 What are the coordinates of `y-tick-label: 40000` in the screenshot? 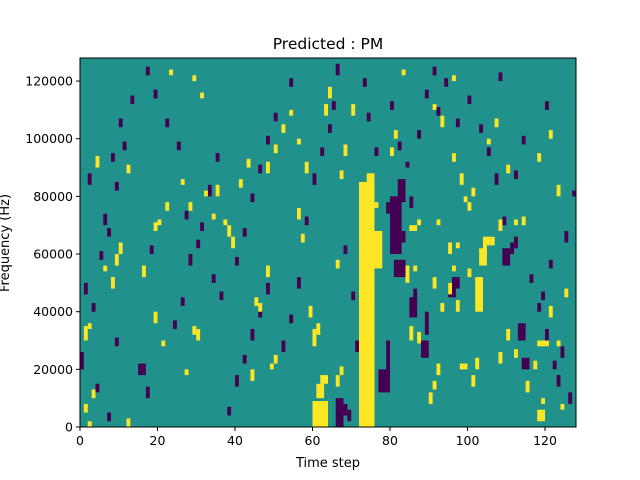 It's located at (53, 311).